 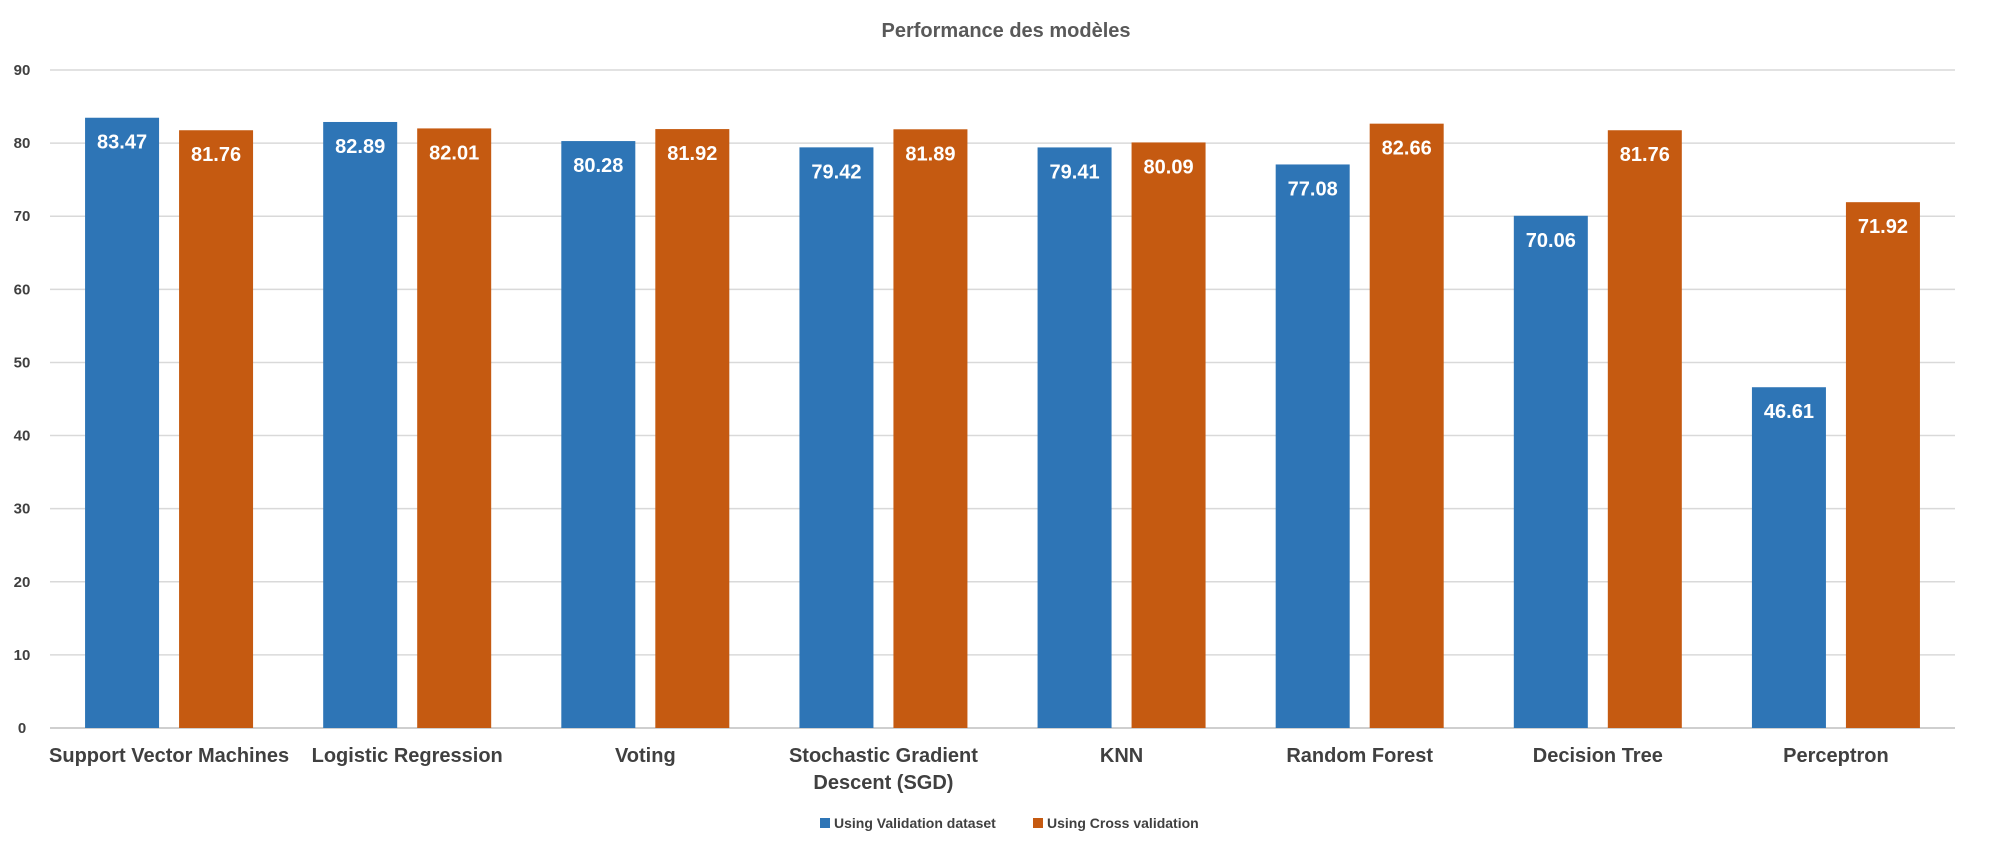 What do you see at coordinates (22, 436) in the screenshot?
I see `y-tick-label: 40` at bounding box center [22, 436].